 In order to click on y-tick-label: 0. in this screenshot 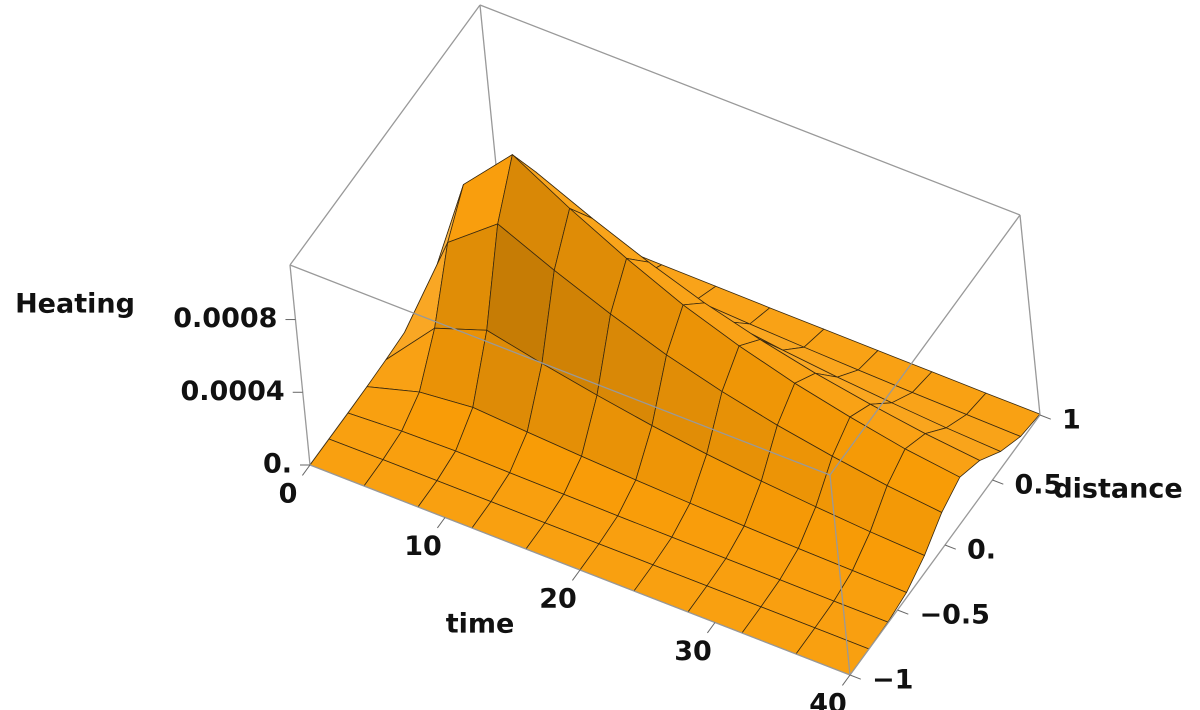, I will do `click(981, 550)`.